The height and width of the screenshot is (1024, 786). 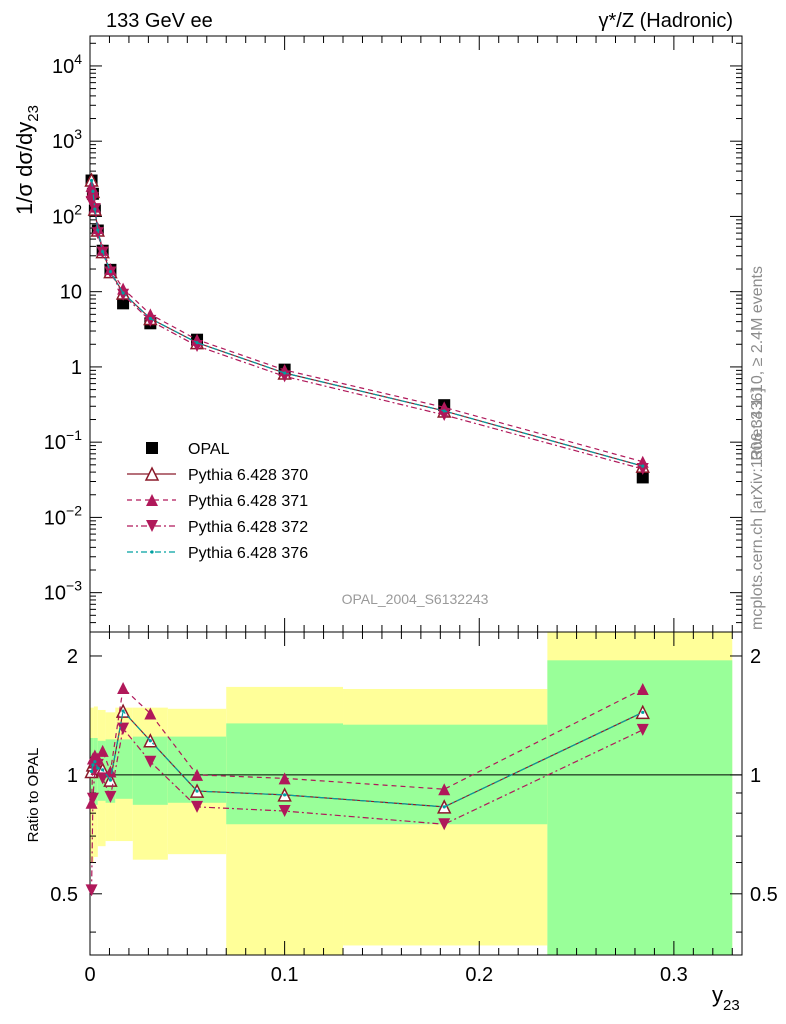 What do you see at coordinates (63, 440) in the screenshot?
I see `y-tick-label: 10⁻¹` at bounding box center [63, 440].